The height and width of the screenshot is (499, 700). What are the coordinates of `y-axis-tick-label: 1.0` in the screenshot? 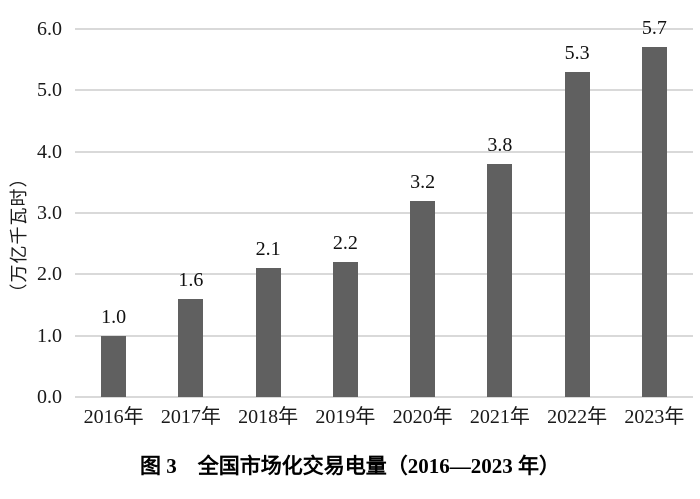 It's located at (49, 335).